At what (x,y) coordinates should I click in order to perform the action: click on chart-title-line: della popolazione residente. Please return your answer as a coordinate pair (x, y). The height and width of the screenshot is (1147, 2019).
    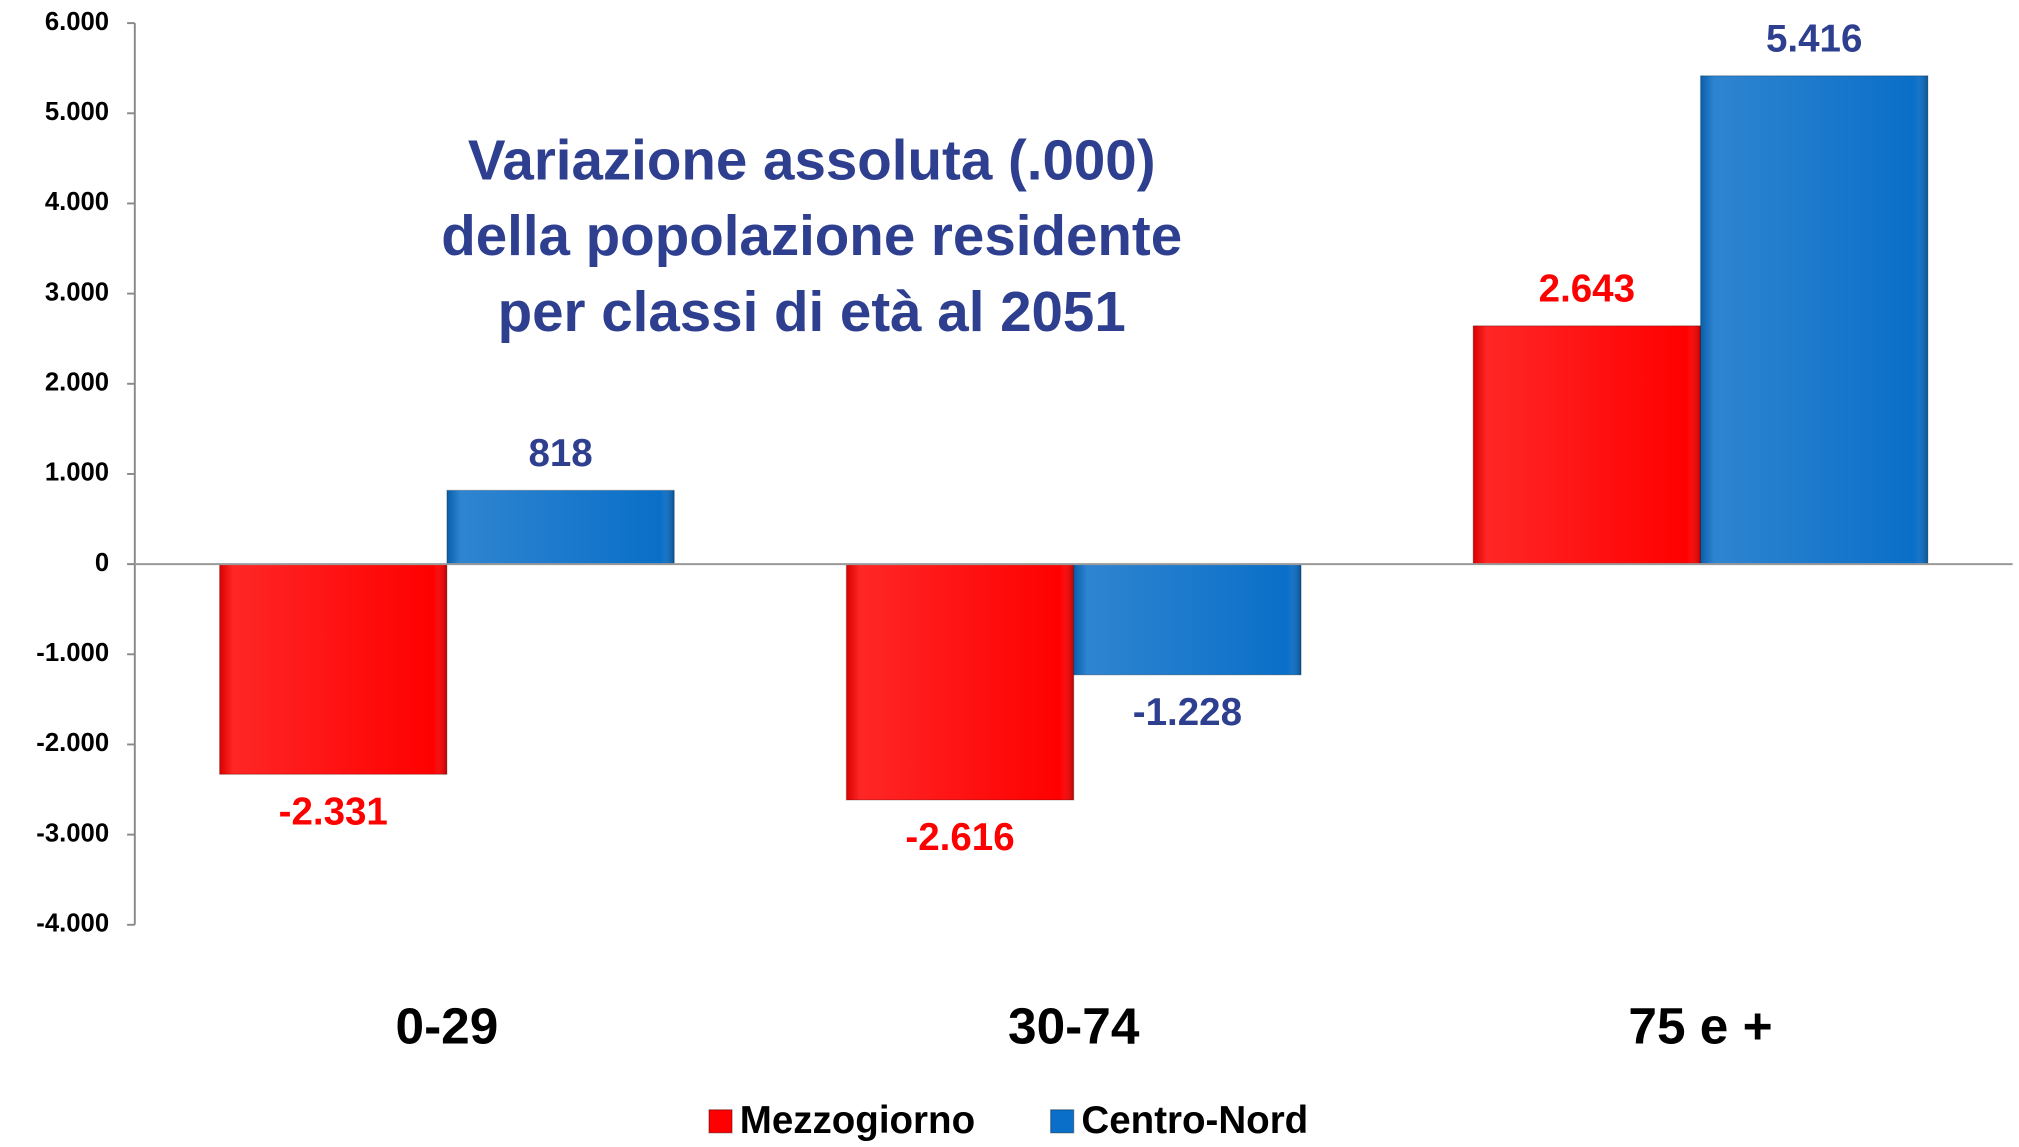
    Looking at the image, I should click on (811, 235).